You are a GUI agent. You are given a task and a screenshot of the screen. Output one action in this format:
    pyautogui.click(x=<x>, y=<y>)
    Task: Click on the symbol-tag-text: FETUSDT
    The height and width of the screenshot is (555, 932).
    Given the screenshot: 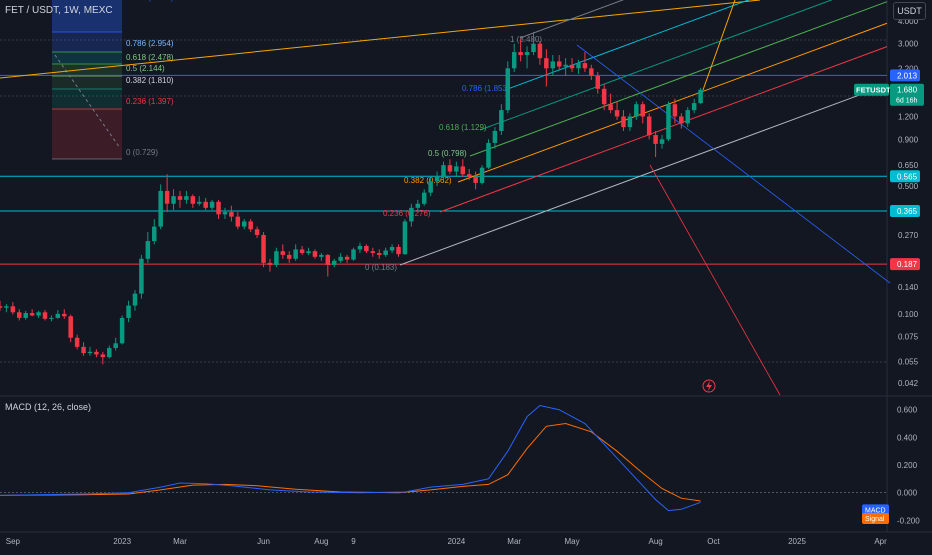 What is the action you would take?
    pyautogui.click(x=873, y=90)
    